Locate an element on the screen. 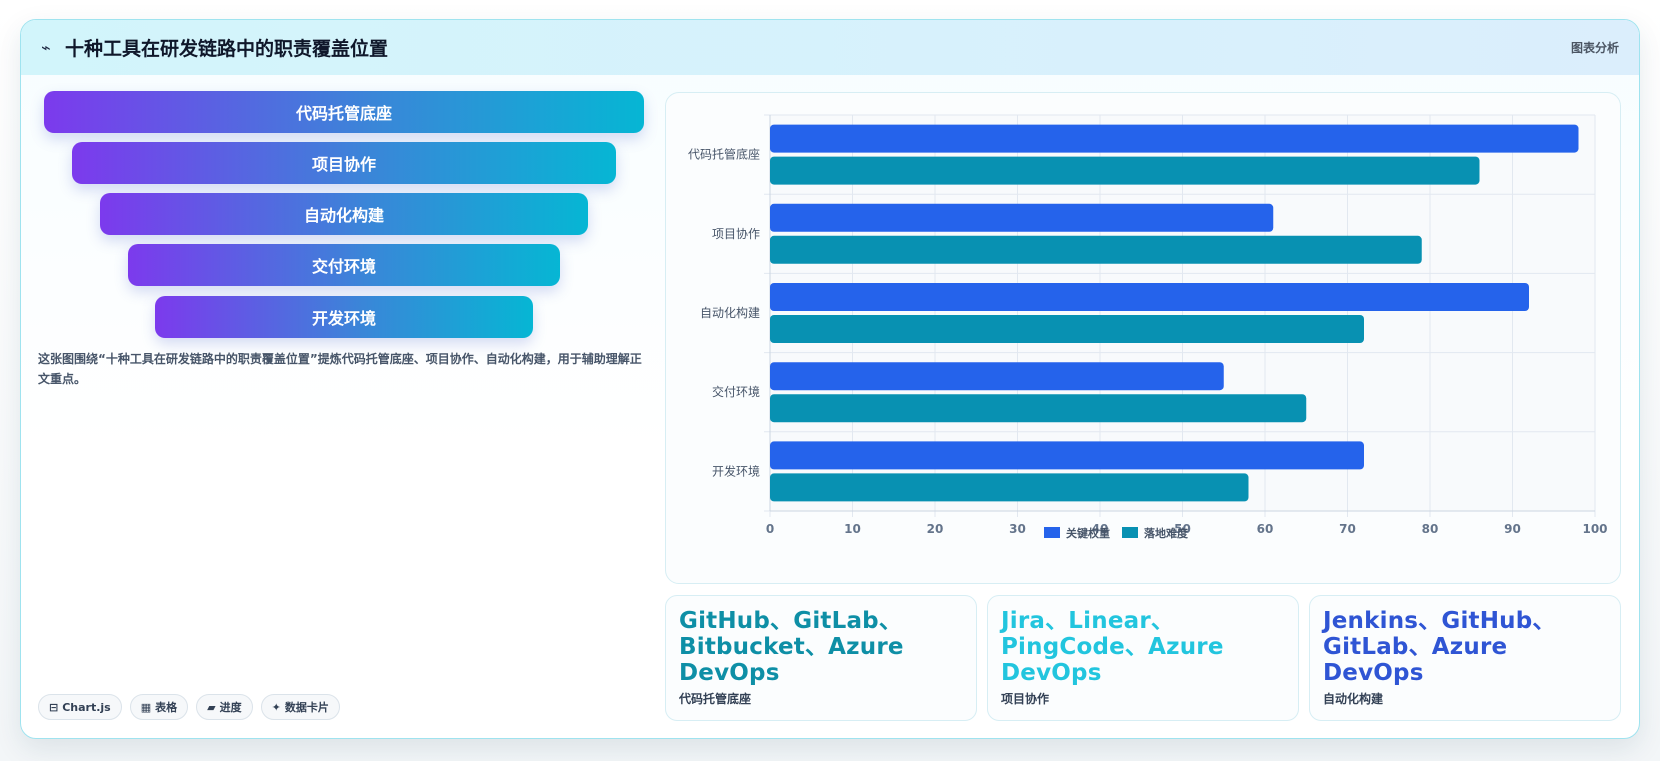  x-tick-label: 80 is located at coordinates (1430, 529).